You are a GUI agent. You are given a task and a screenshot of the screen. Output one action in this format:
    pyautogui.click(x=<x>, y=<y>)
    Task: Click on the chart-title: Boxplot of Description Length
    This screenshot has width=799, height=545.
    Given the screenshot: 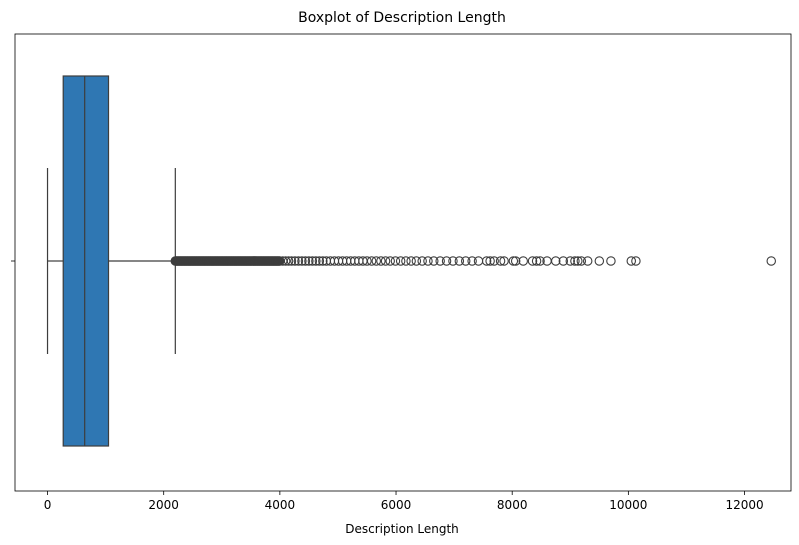 What is the action you would take?
    pyautogui.click(x=402, y=18)
    